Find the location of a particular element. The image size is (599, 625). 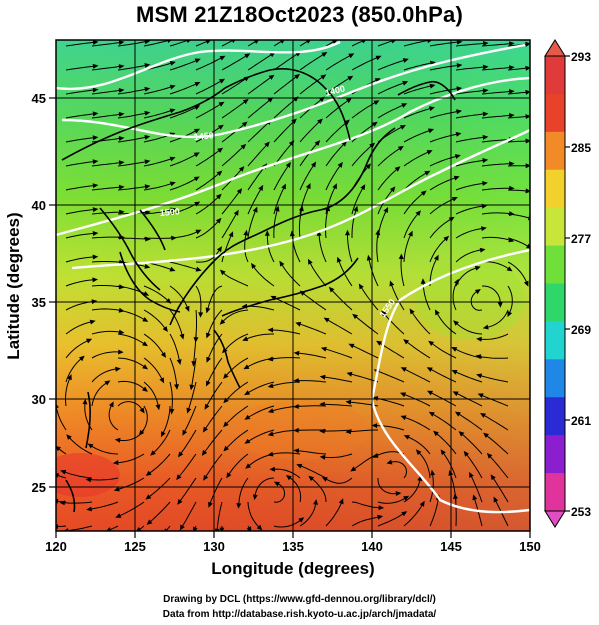

y-tick-30: 30 is located at coordinates (39, 399).